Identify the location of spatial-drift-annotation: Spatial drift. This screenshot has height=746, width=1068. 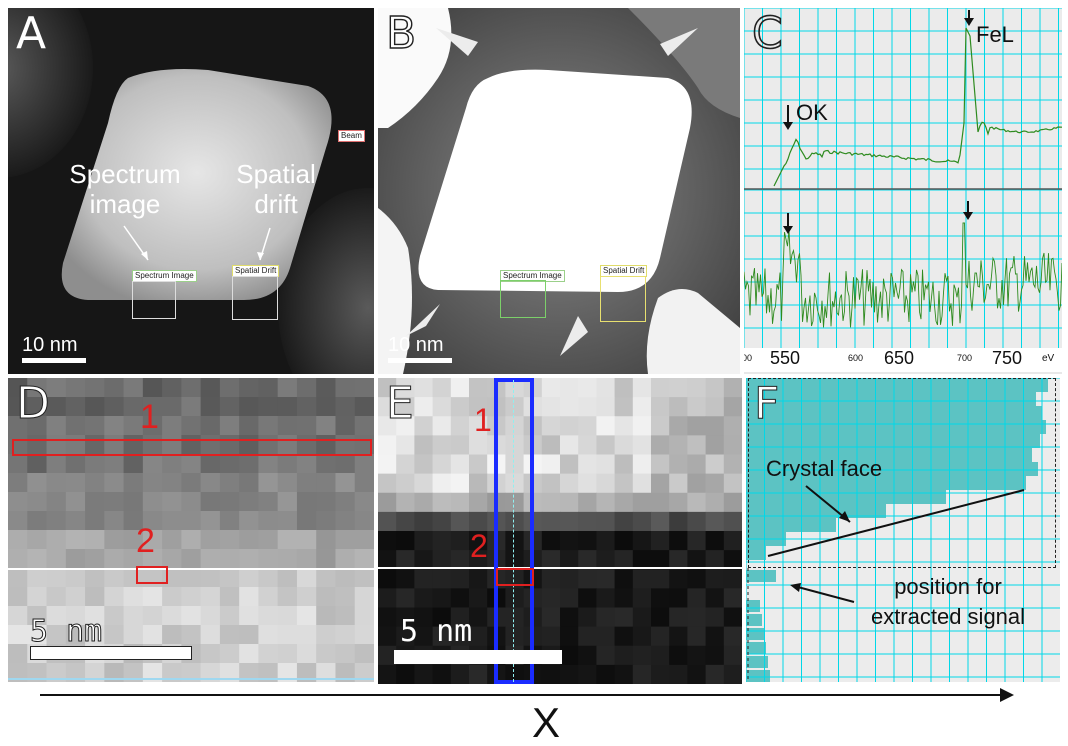
(276, 189).